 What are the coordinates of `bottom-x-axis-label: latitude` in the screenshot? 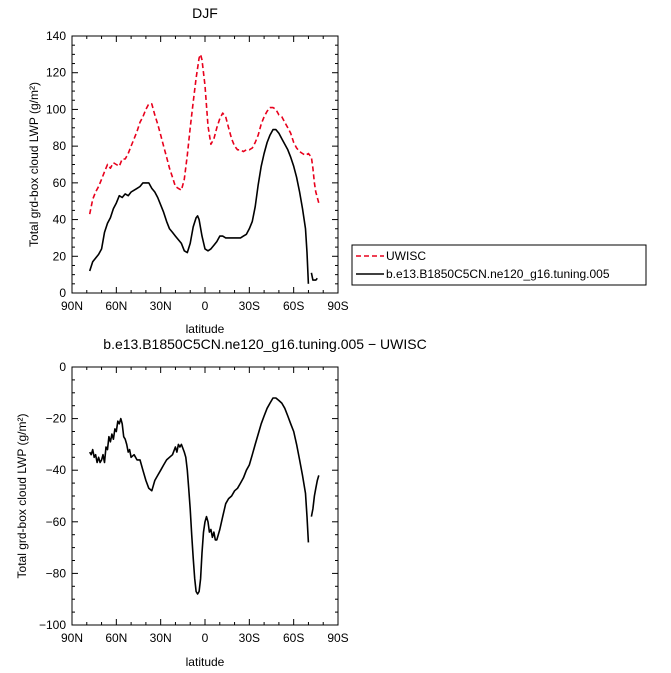 It's located at (205, 662).